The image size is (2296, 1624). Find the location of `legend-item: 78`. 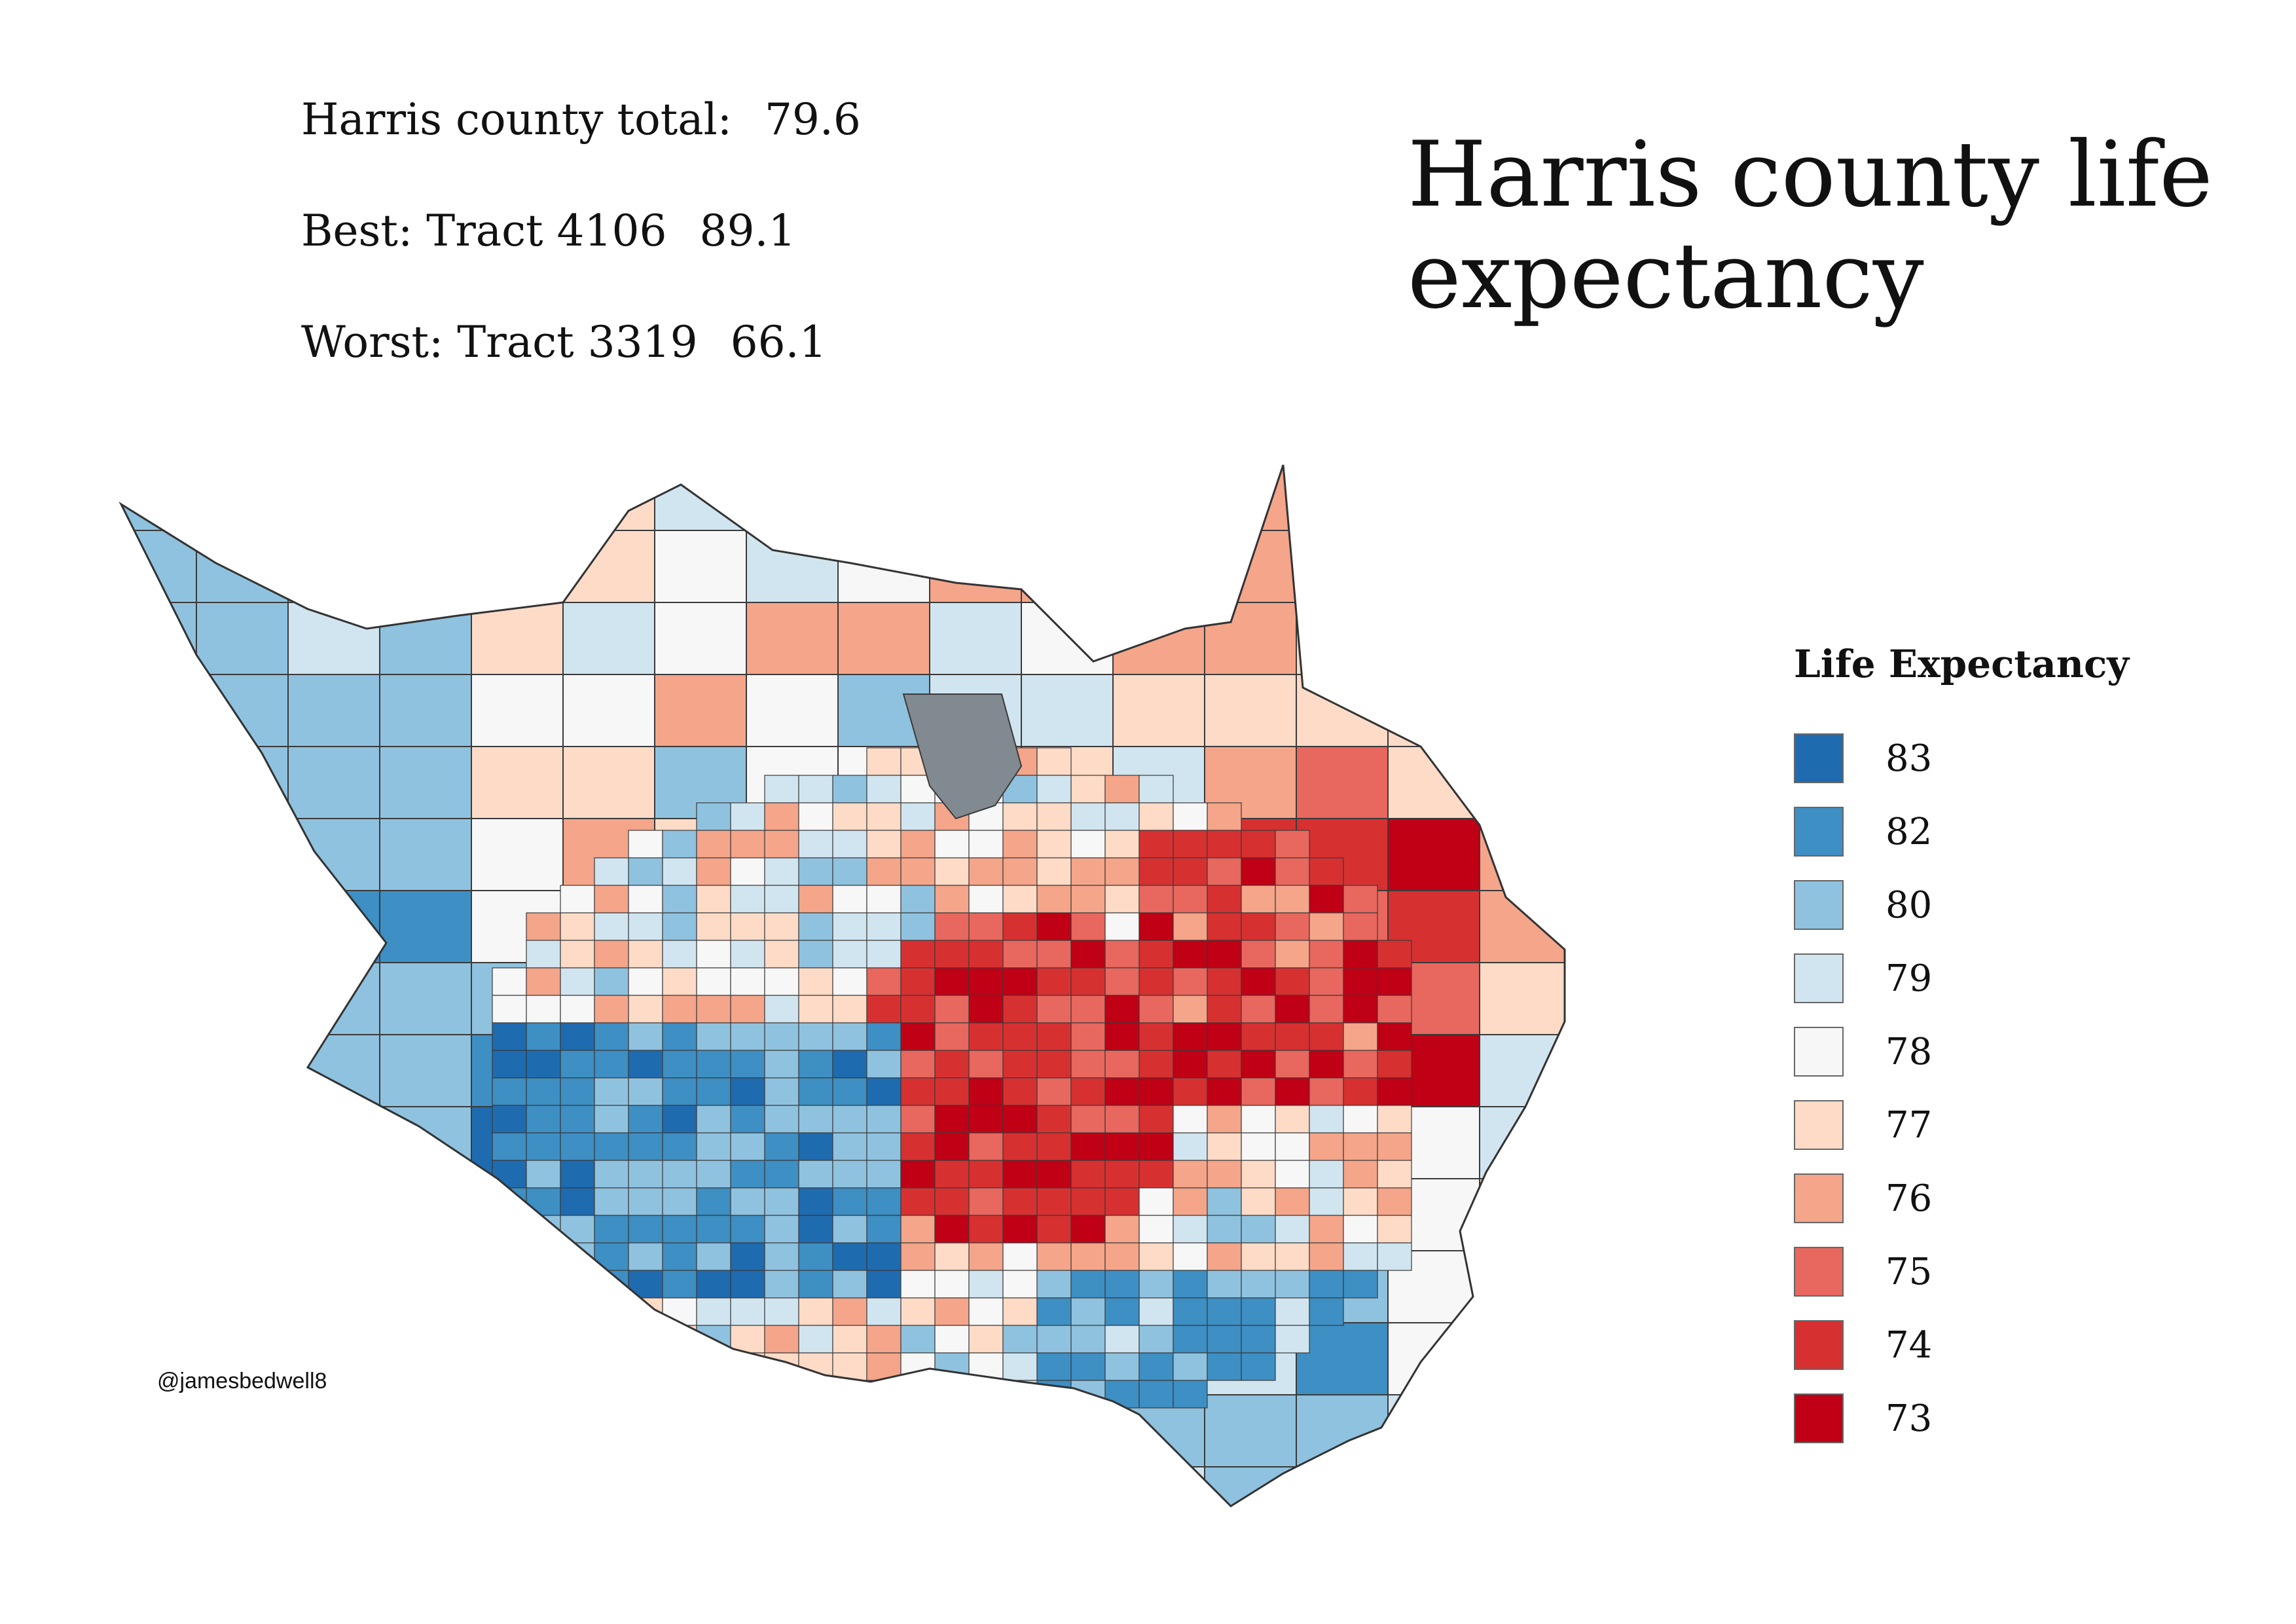

legend-item: 78 is located at coordinates (1925, 1053).